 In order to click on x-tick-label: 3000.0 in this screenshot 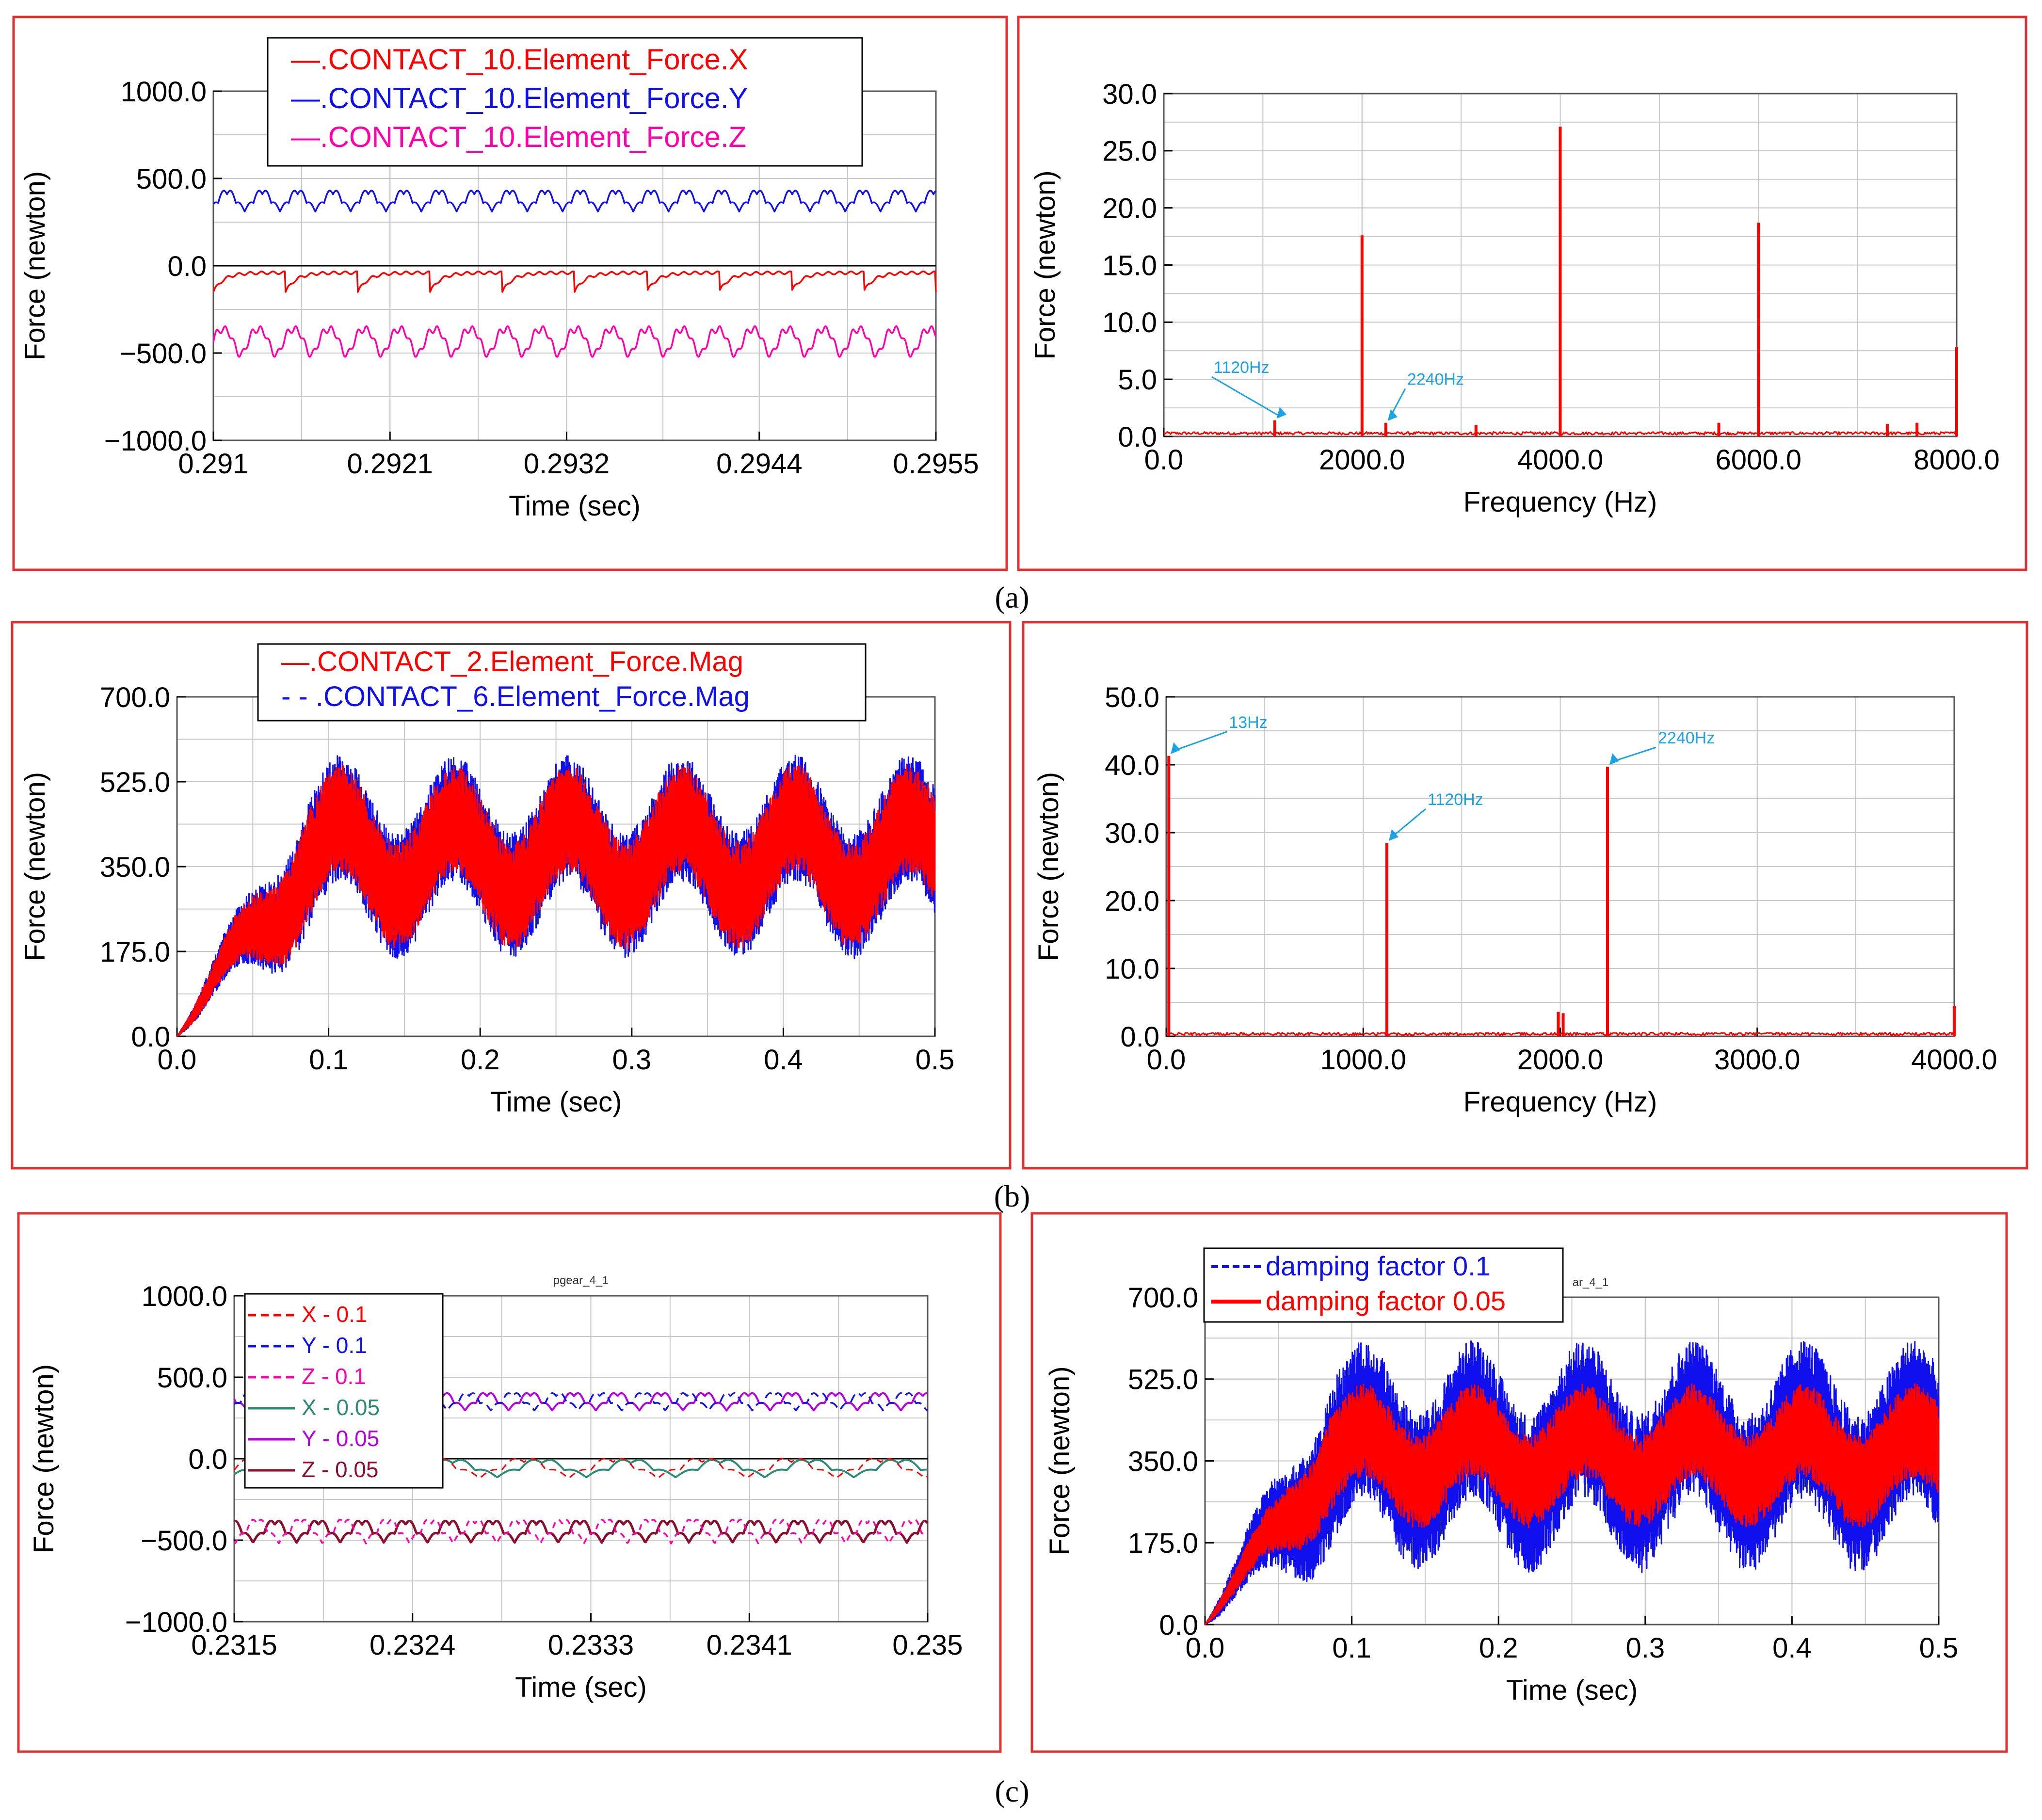, I will do `click(1757, 1060)`.